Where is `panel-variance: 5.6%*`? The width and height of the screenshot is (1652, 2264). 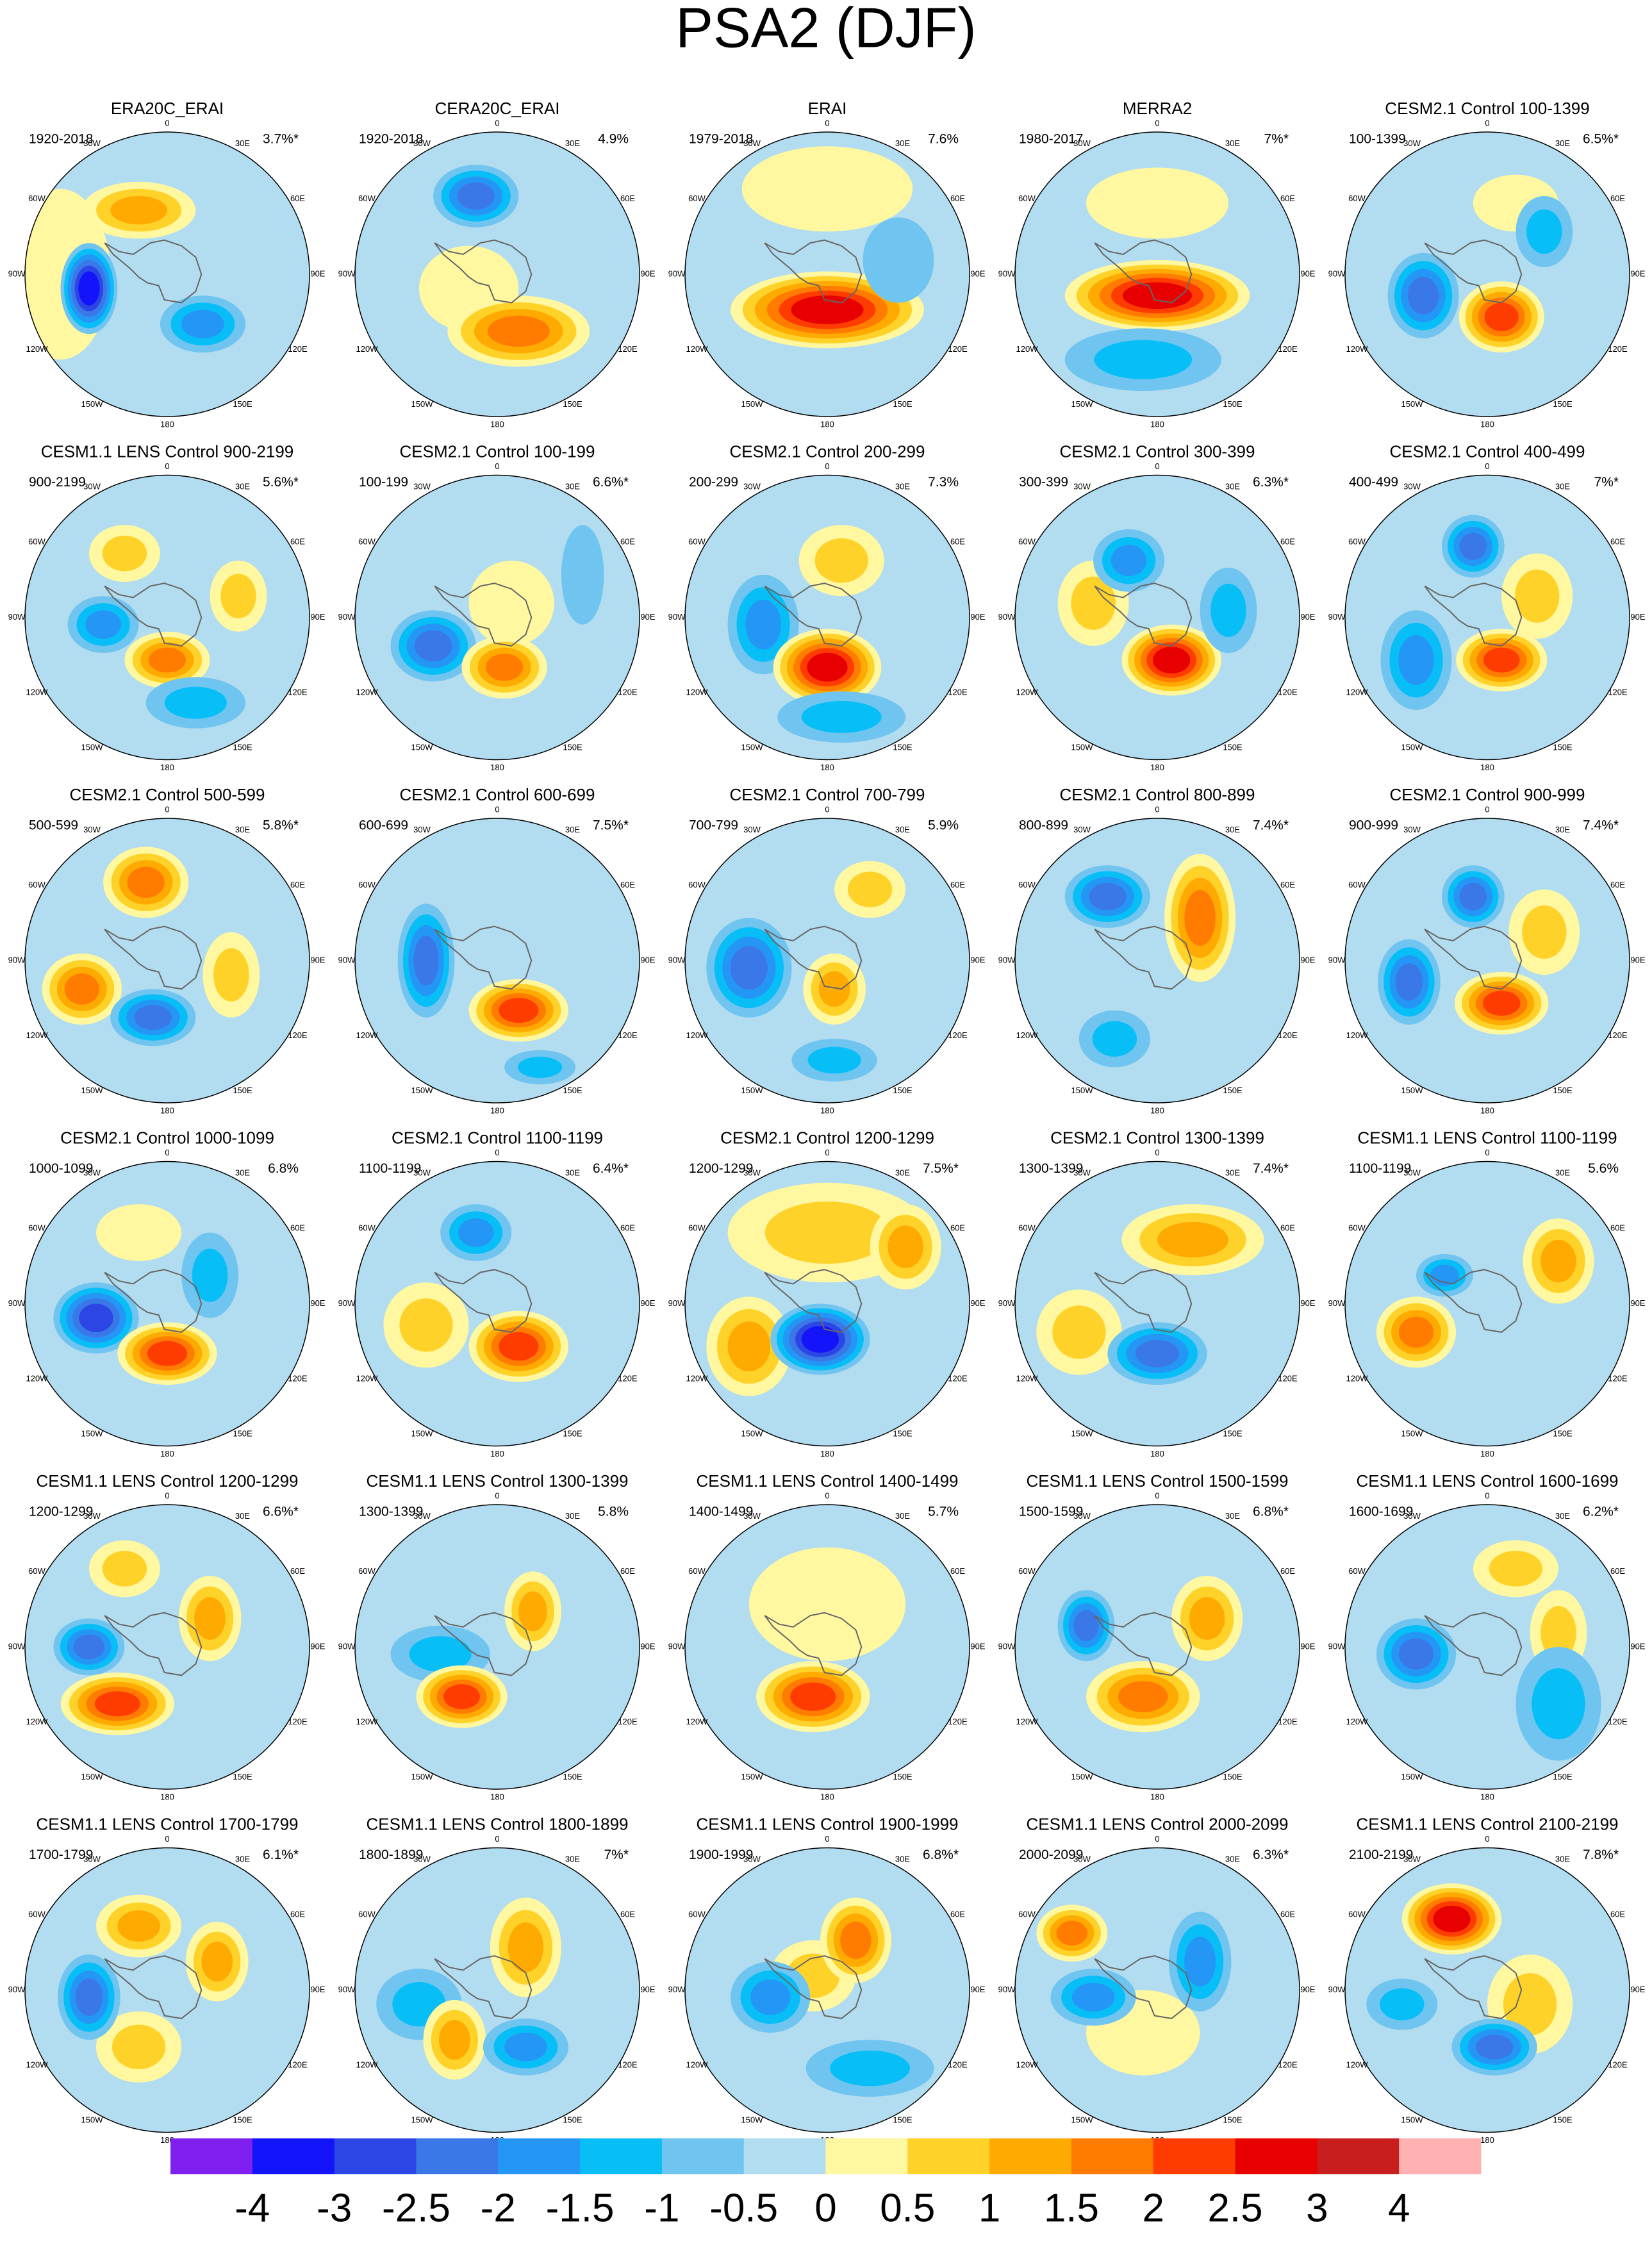
panel-variance: 5.6%* is located at coordinates (281, 482).